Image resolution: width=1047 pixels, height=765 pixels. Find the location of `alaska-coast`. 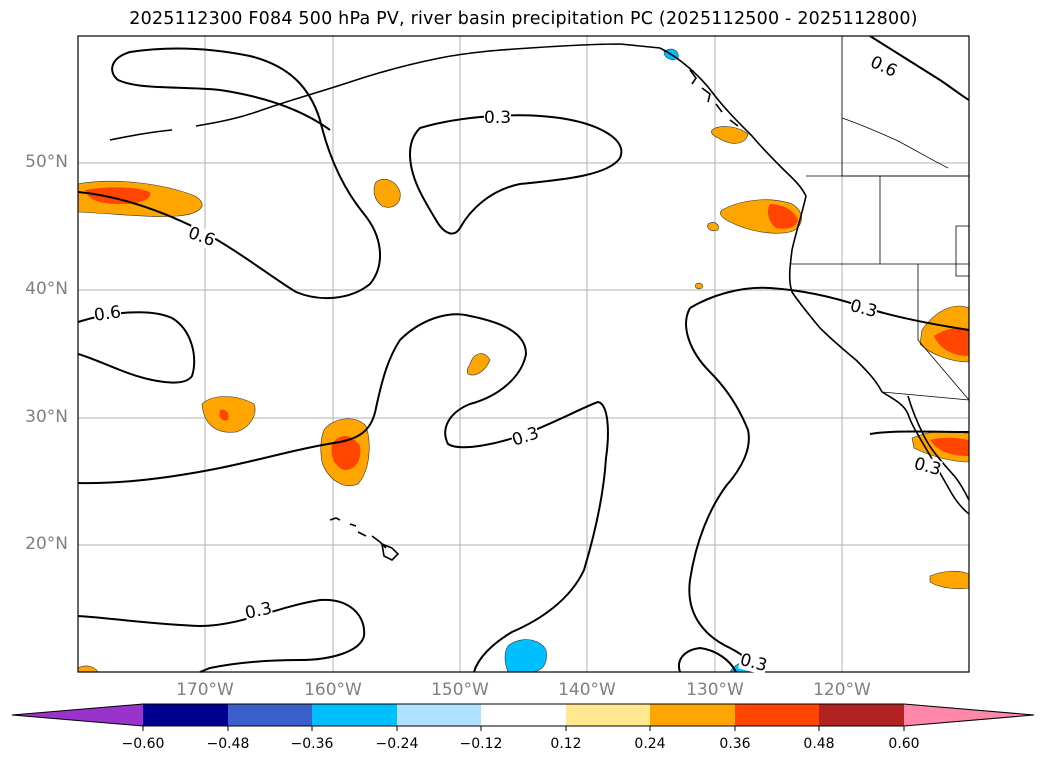

alaska-coast is located at coordinates (385, 92).